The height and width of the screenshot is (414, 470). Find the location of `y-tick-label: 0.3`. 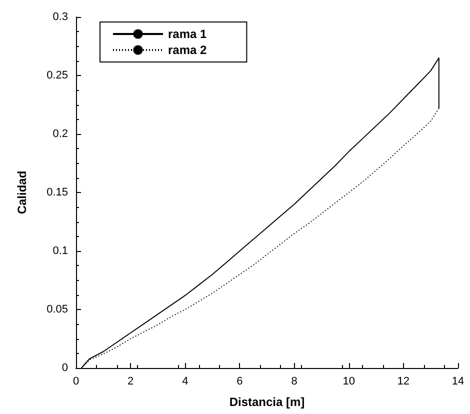

y-tick-label: 0.3 is located at coordinates (60, 17).